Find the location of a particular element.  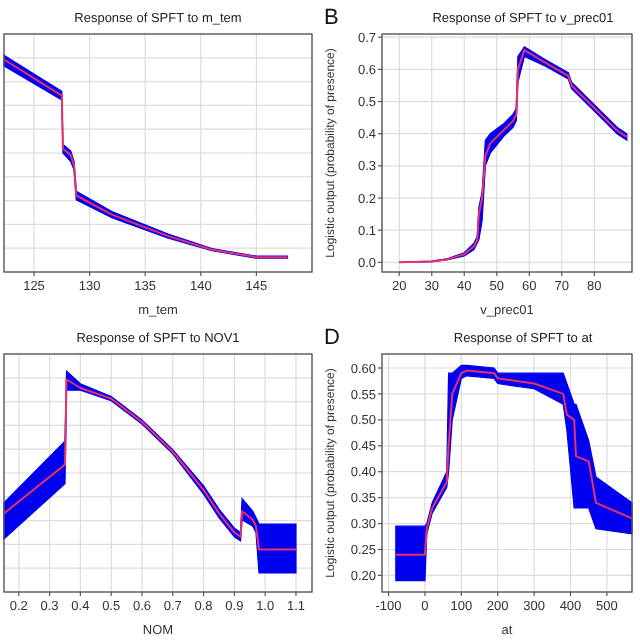

text: D is located at coordinates (332, 338).